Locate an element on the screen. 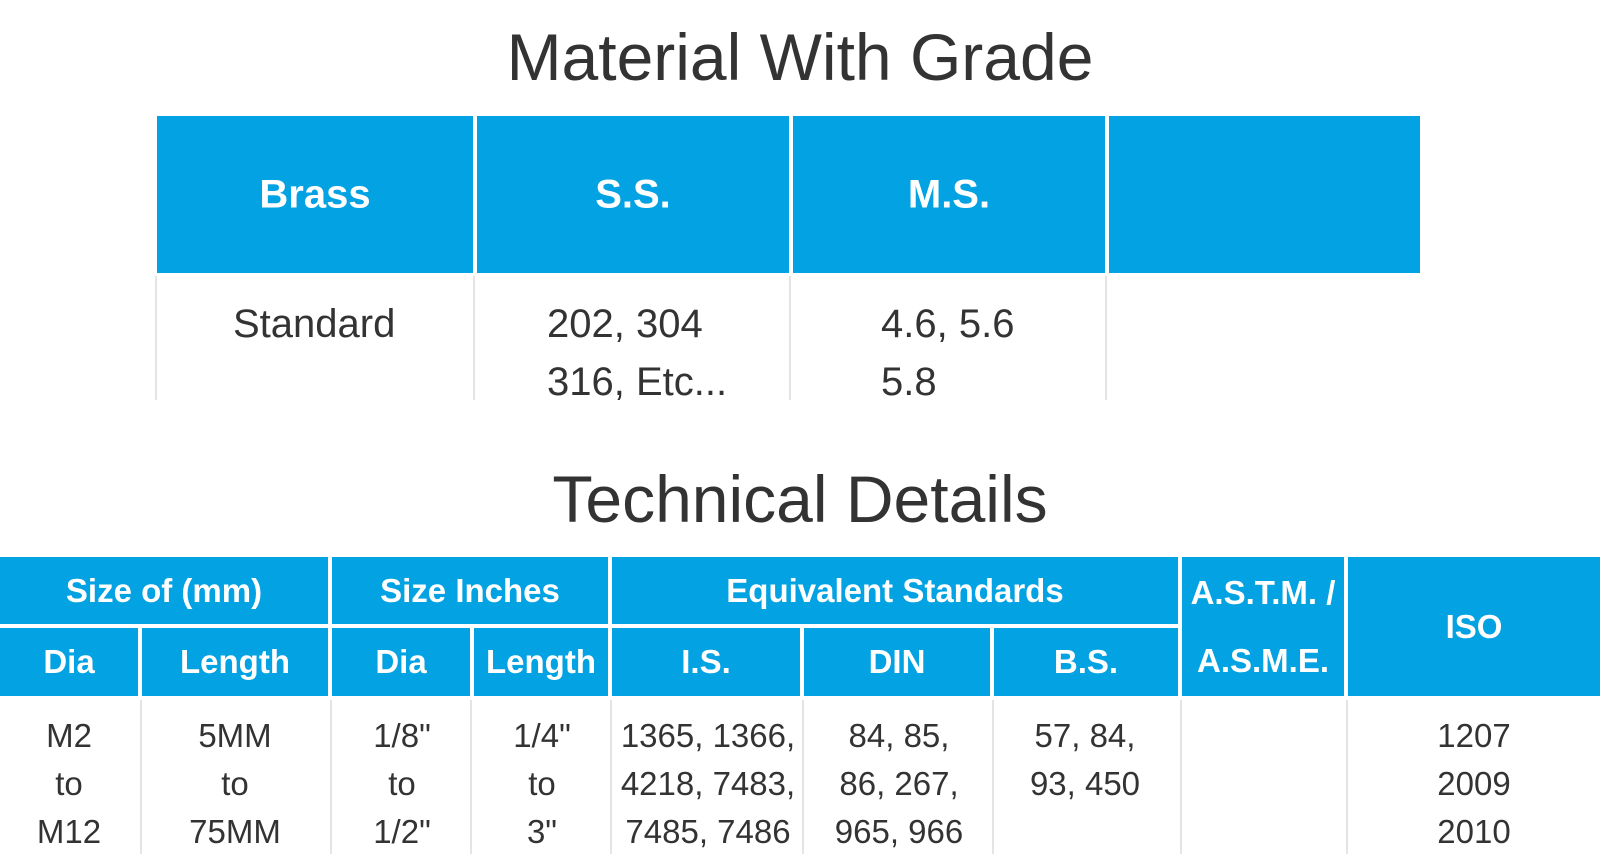  header-size-inches: Size Inches is located at coordinates (470, 590).